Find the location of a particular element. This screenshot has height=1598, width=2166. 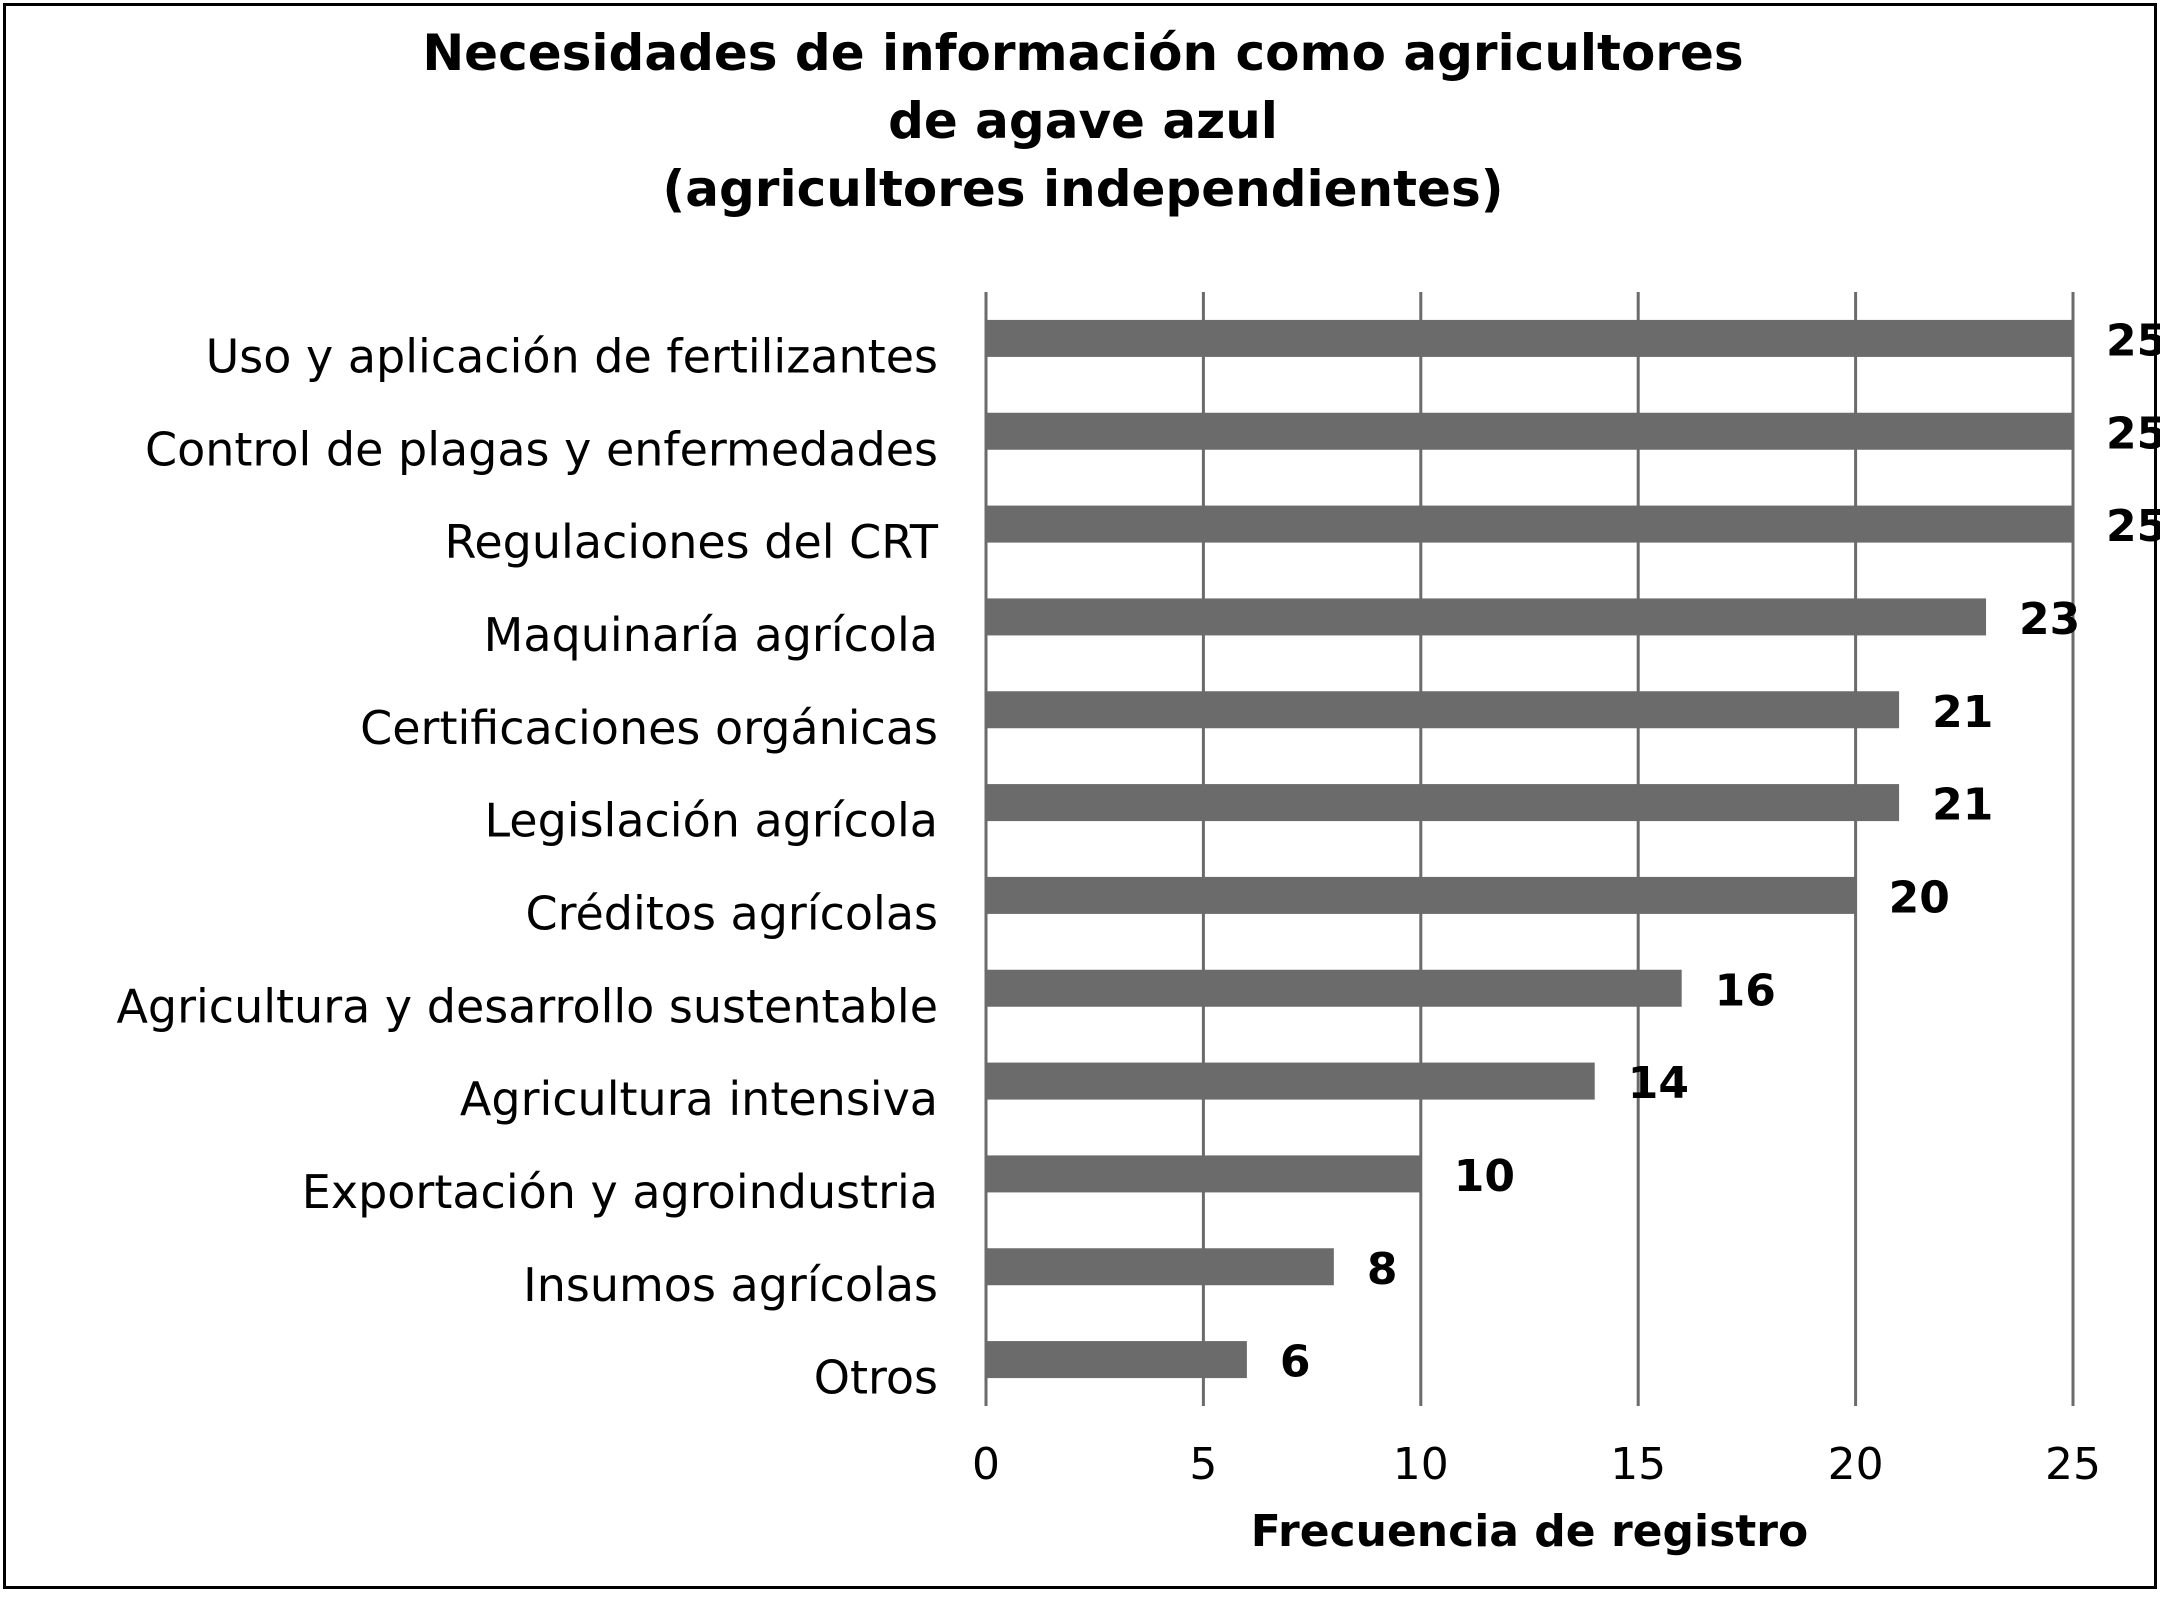

category-label: Control de plagas y enfermedades is located at coordinates (541, 449).